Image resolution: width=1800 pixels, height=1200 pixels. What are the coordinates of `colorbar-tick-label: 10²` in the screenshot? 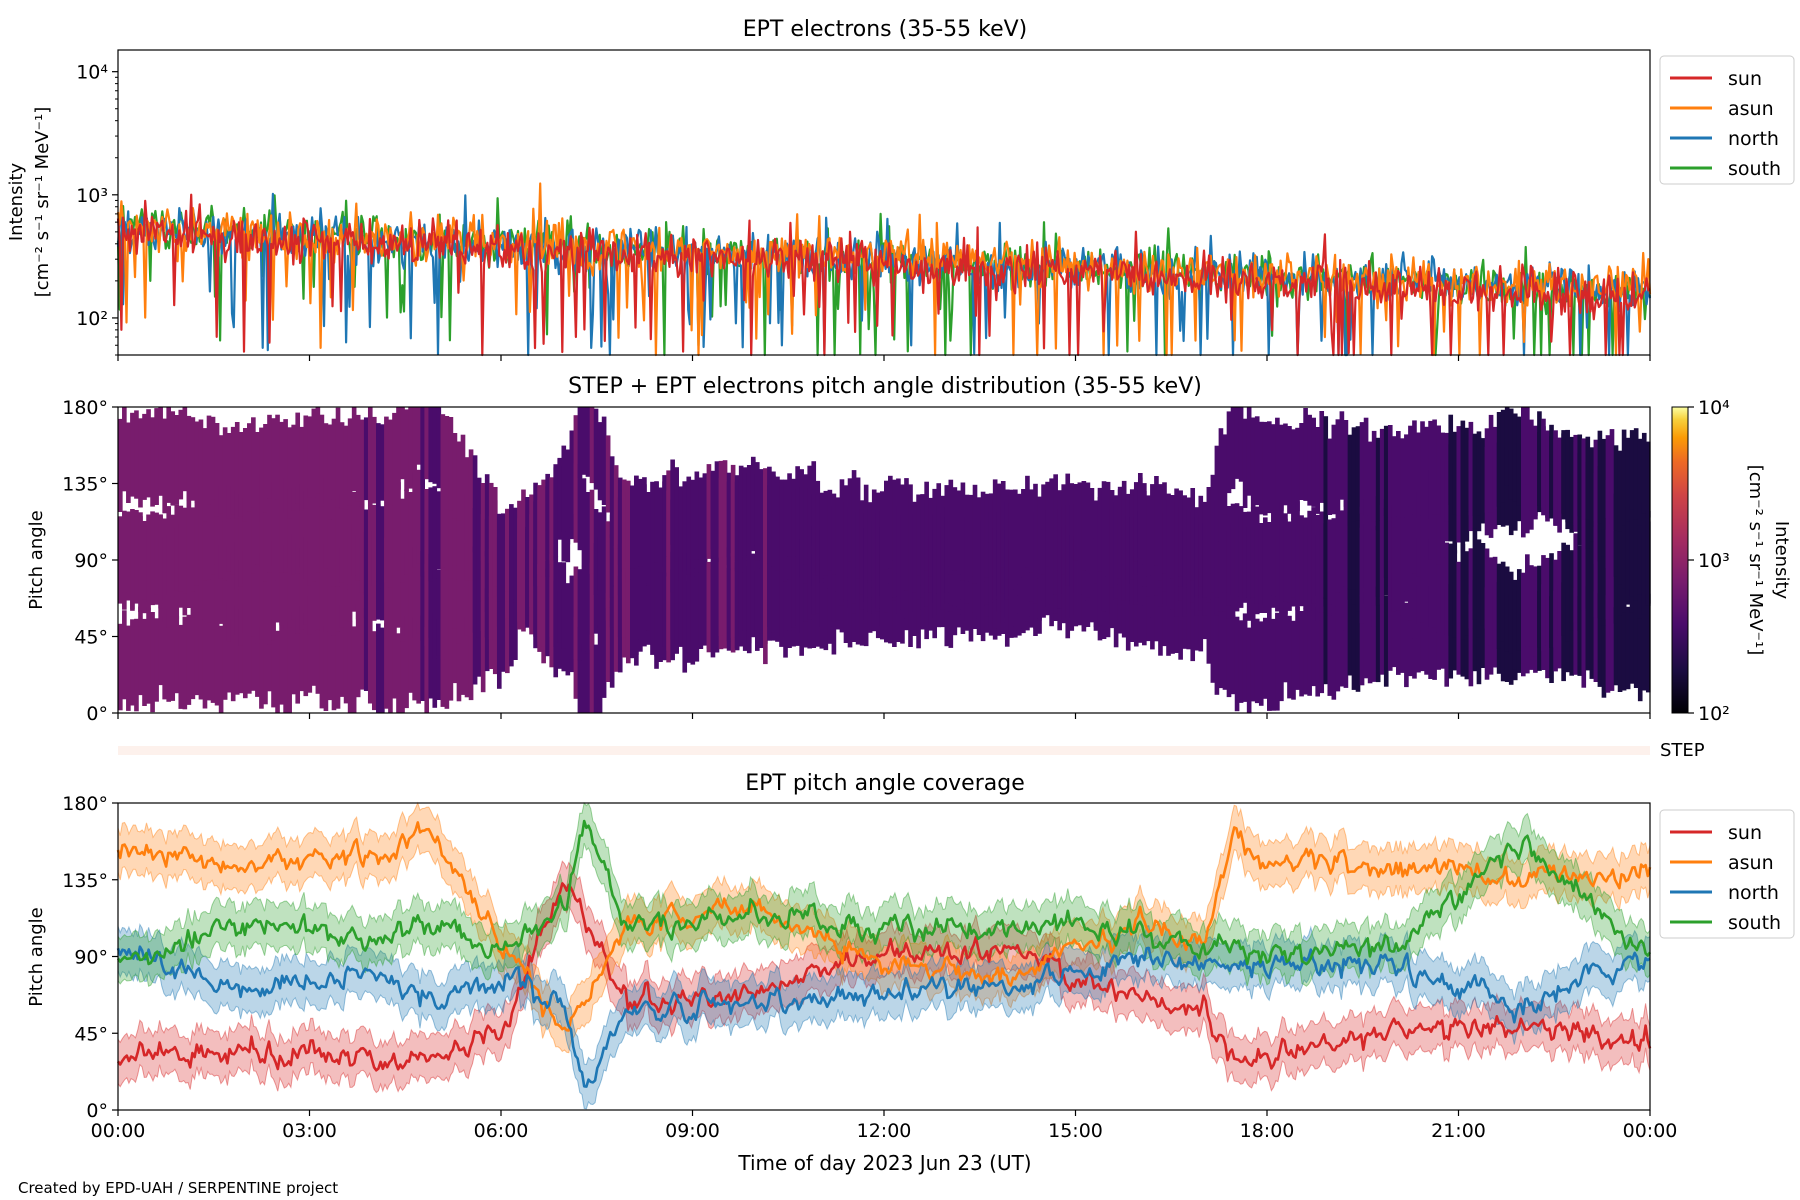 It's located at (1714, 714).